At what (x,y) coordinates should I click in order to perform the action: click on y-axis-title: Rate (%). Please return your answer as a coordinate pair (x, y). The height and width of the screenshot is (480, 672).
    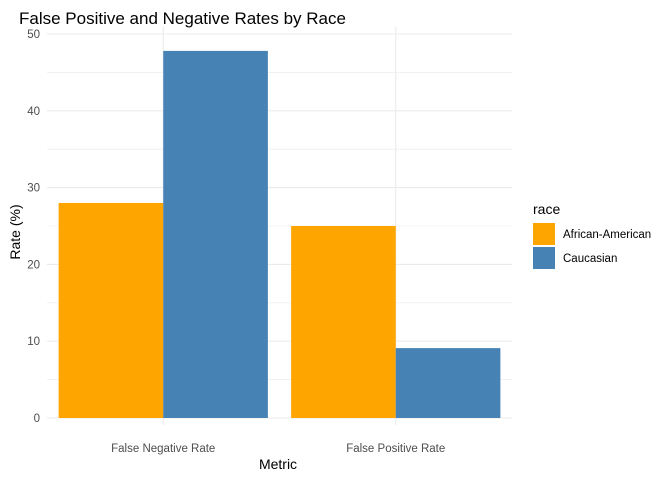
    Looking at the image, I should click on (15, 231).